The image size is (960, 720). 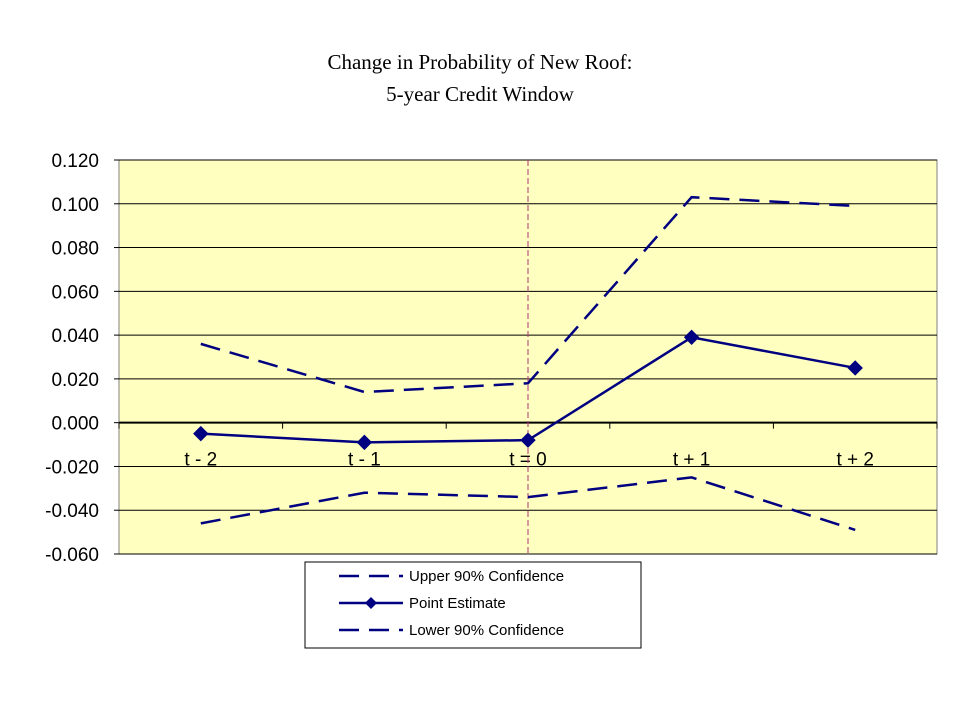 What do you see at coordinates (364, 460) in the screenshot?
I see `x-tick-label: t - 1` at bounding box center [364, 460].